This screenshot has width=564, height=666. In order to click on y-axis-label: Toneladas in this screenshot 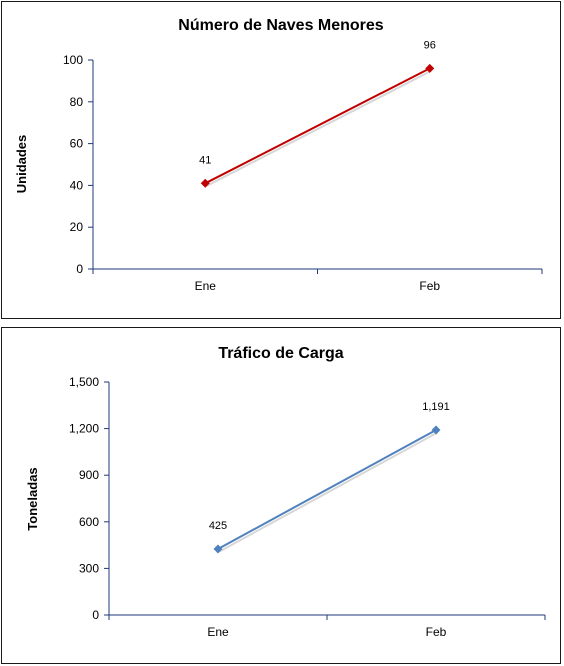, I will do `click(32, 498)`.